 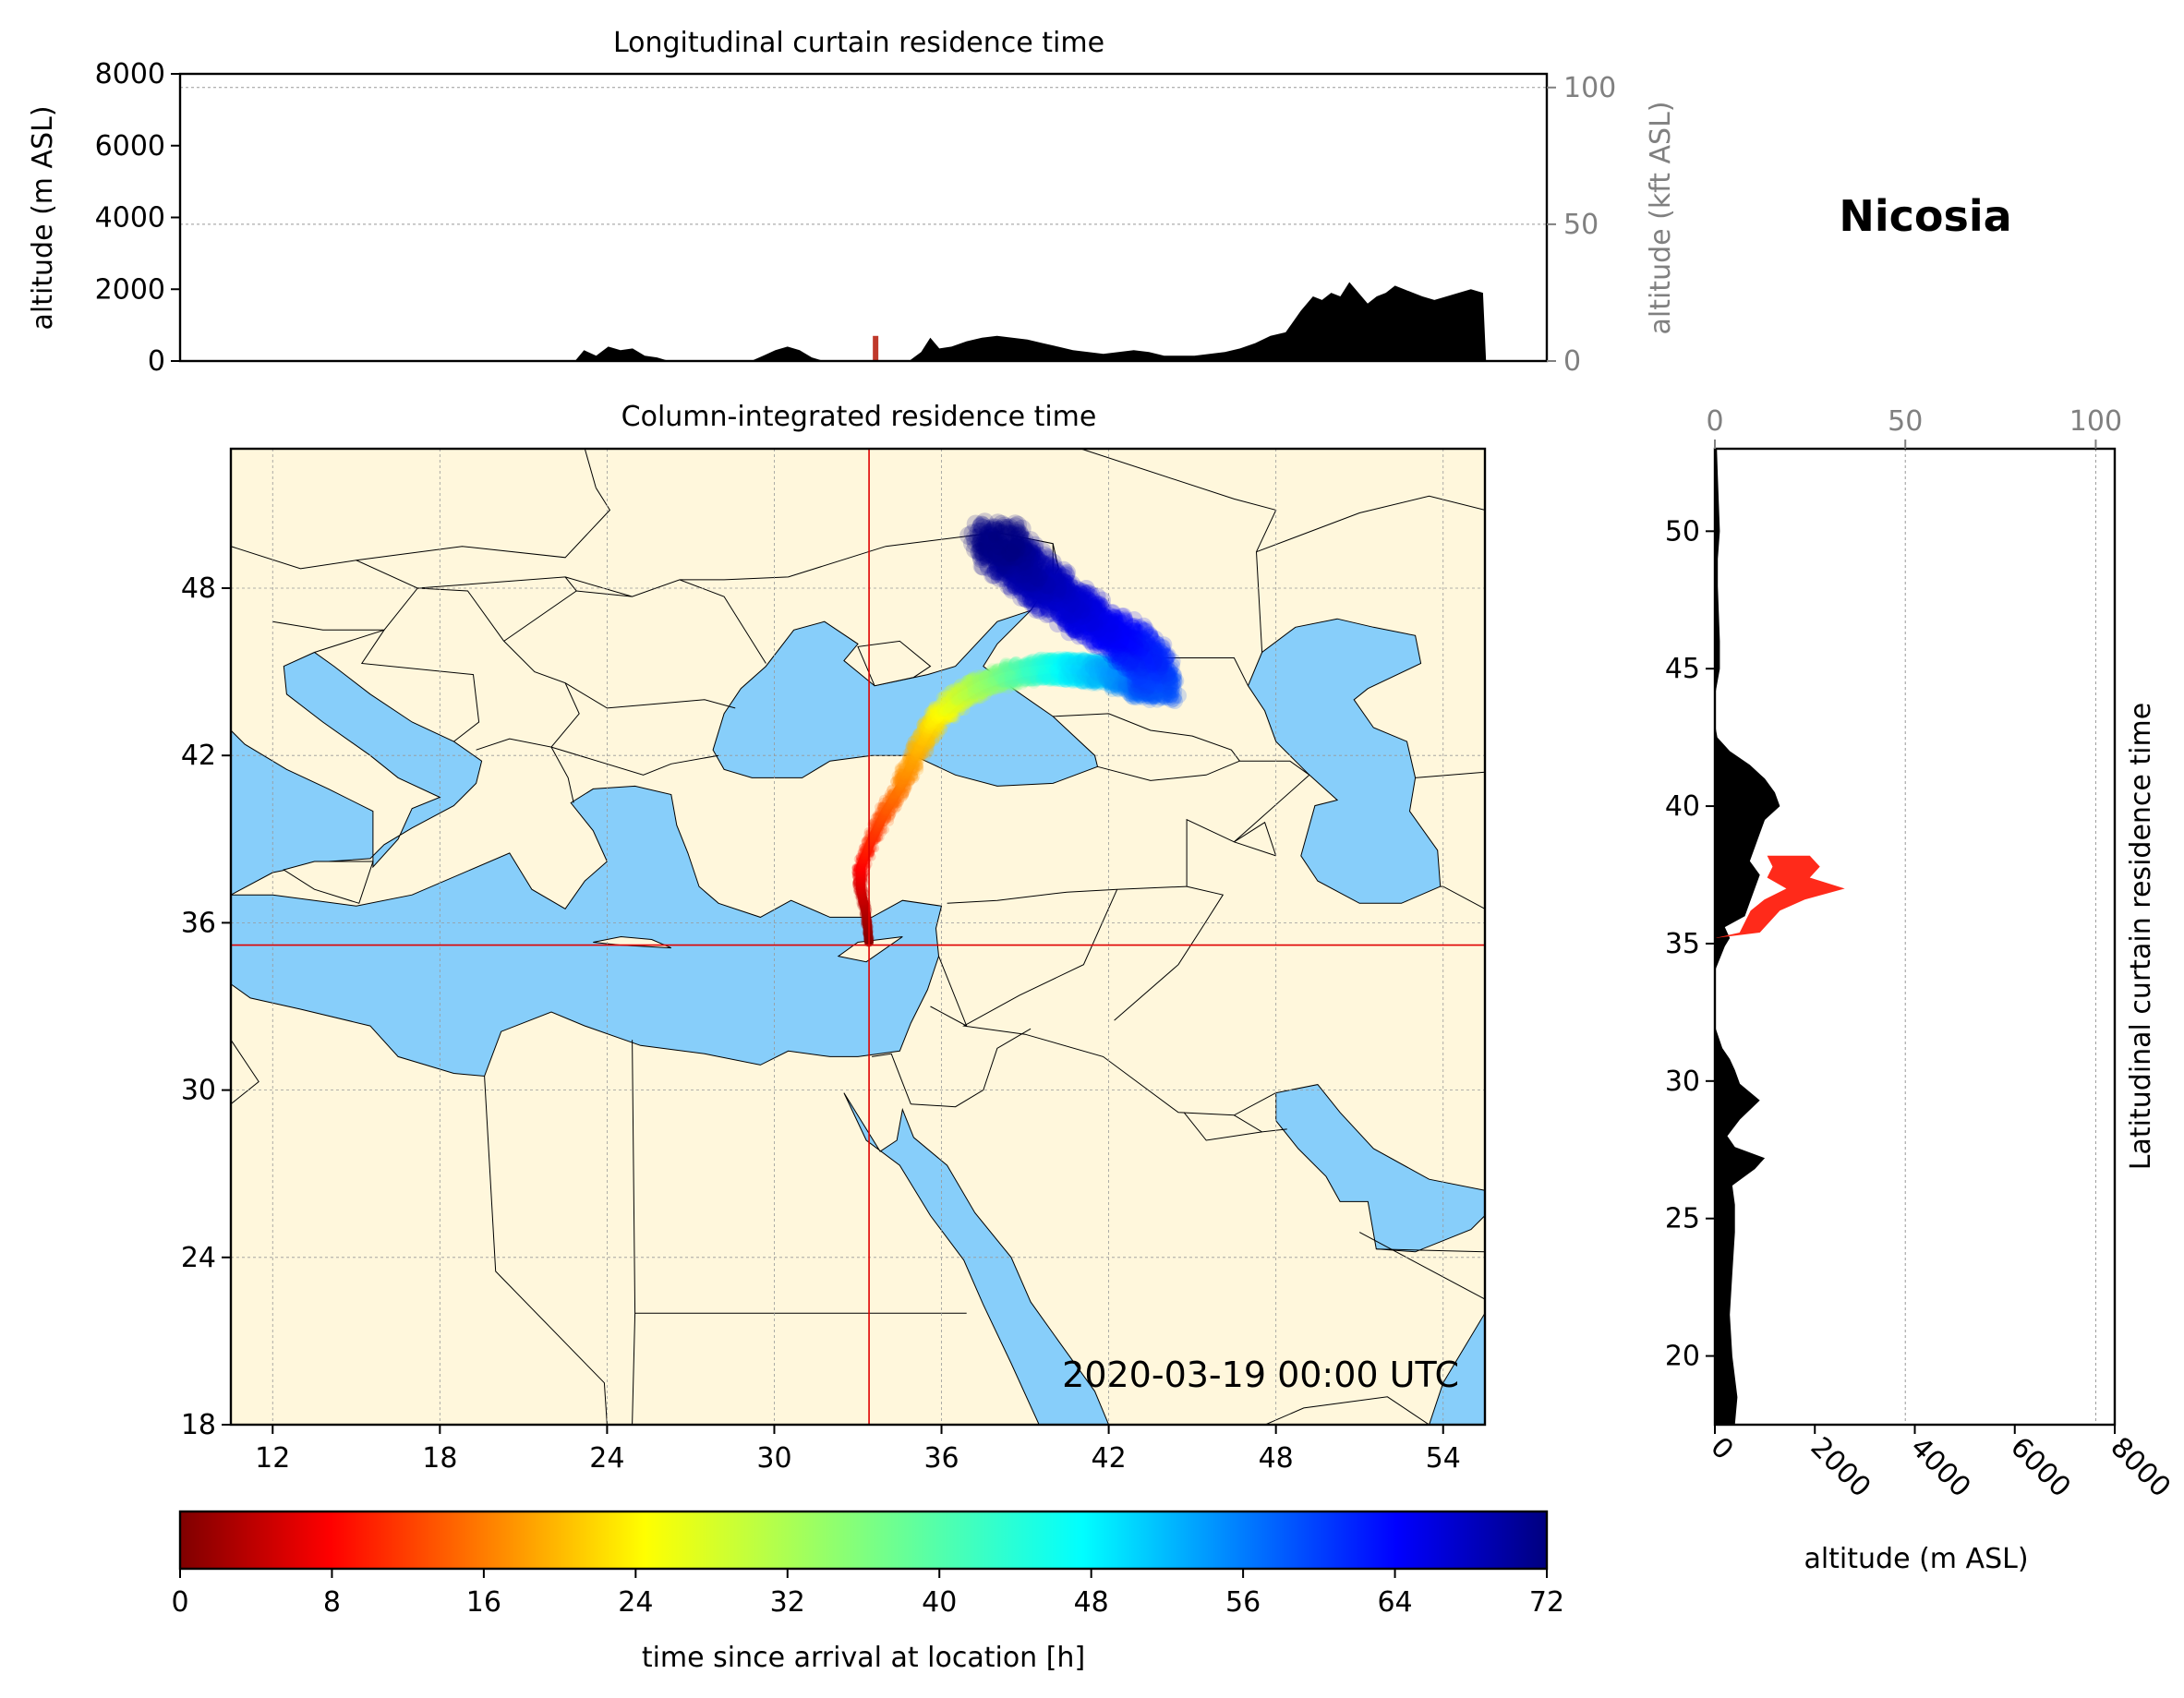 I want to click on latitudinal-x-ticks: 0 2000 4000 6000 8000, so click(x=1940, y=1464).